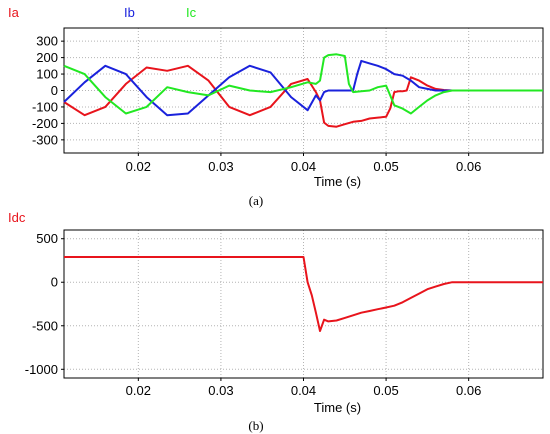 Image resolution: width=550 pixels, height=434 pixels. I want to click on y-tick-label: -200, so click(45, 123).